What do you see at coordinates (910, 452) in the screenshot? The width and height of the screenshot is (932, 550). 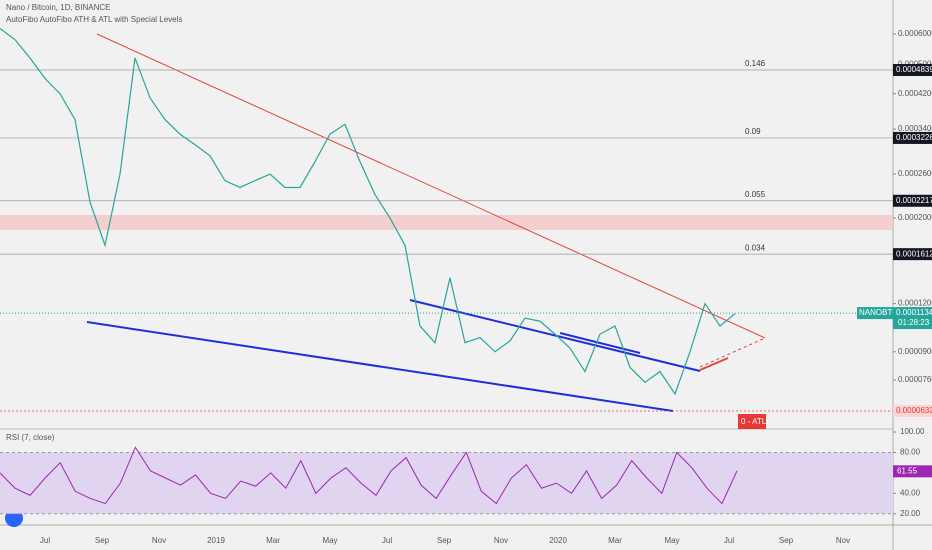 I see `y-tick-label: 80.00` at bounding box center [910, 452].